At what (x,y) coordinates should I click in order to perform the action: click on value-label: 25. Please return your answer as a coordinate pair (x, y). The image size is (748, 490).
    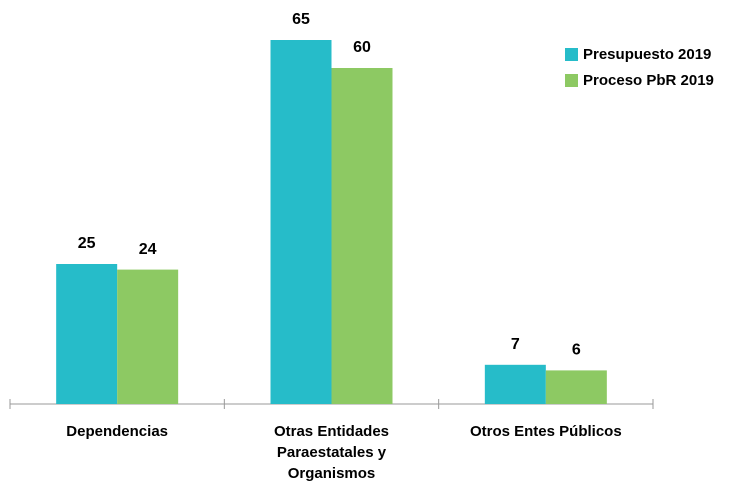
    Looking at the image, I should click on (87, 243).